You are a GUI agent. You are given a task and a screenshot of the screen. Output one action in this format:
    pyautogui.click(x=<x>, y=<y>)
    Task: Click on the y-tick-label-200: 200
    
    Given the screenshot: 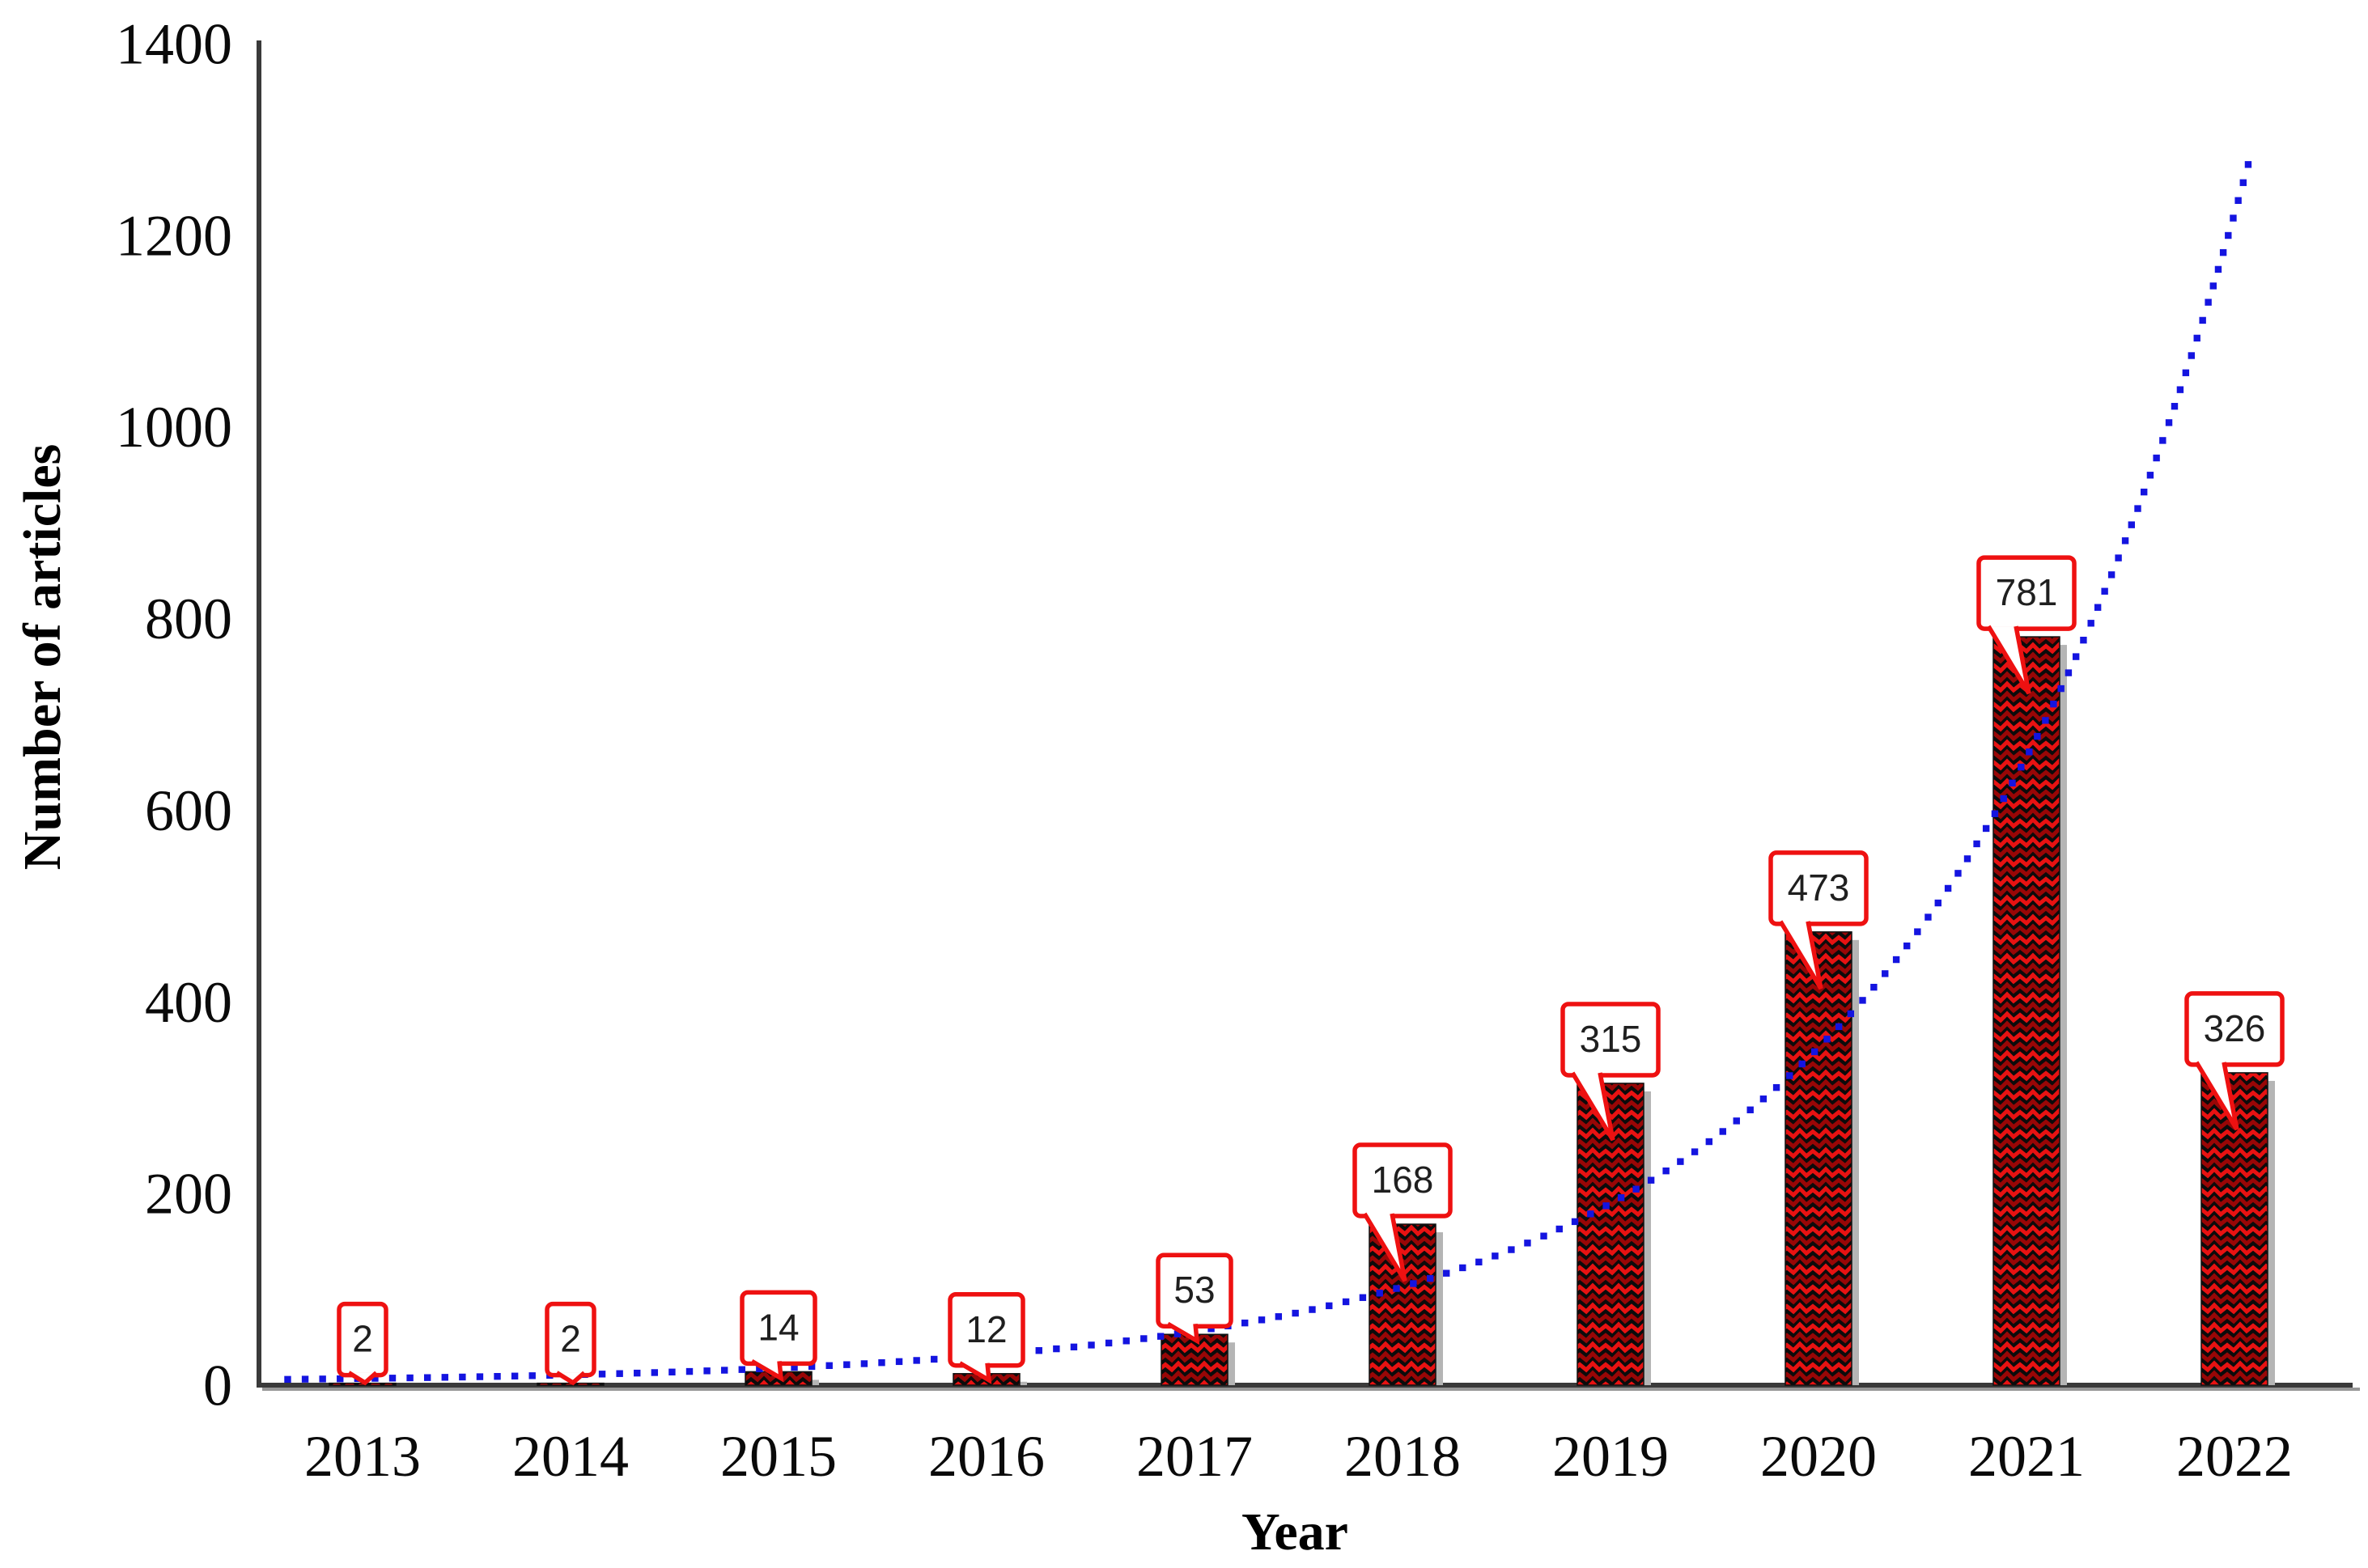 What is the action you would take?
    pyautogui.click(x=188, y=1194)
    